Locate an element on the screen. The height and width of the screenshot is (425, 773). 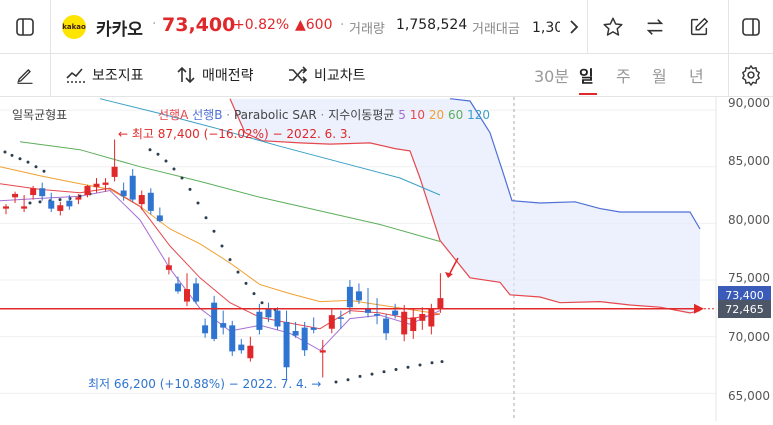
active-period-underline is located at coordinates (588, 94).